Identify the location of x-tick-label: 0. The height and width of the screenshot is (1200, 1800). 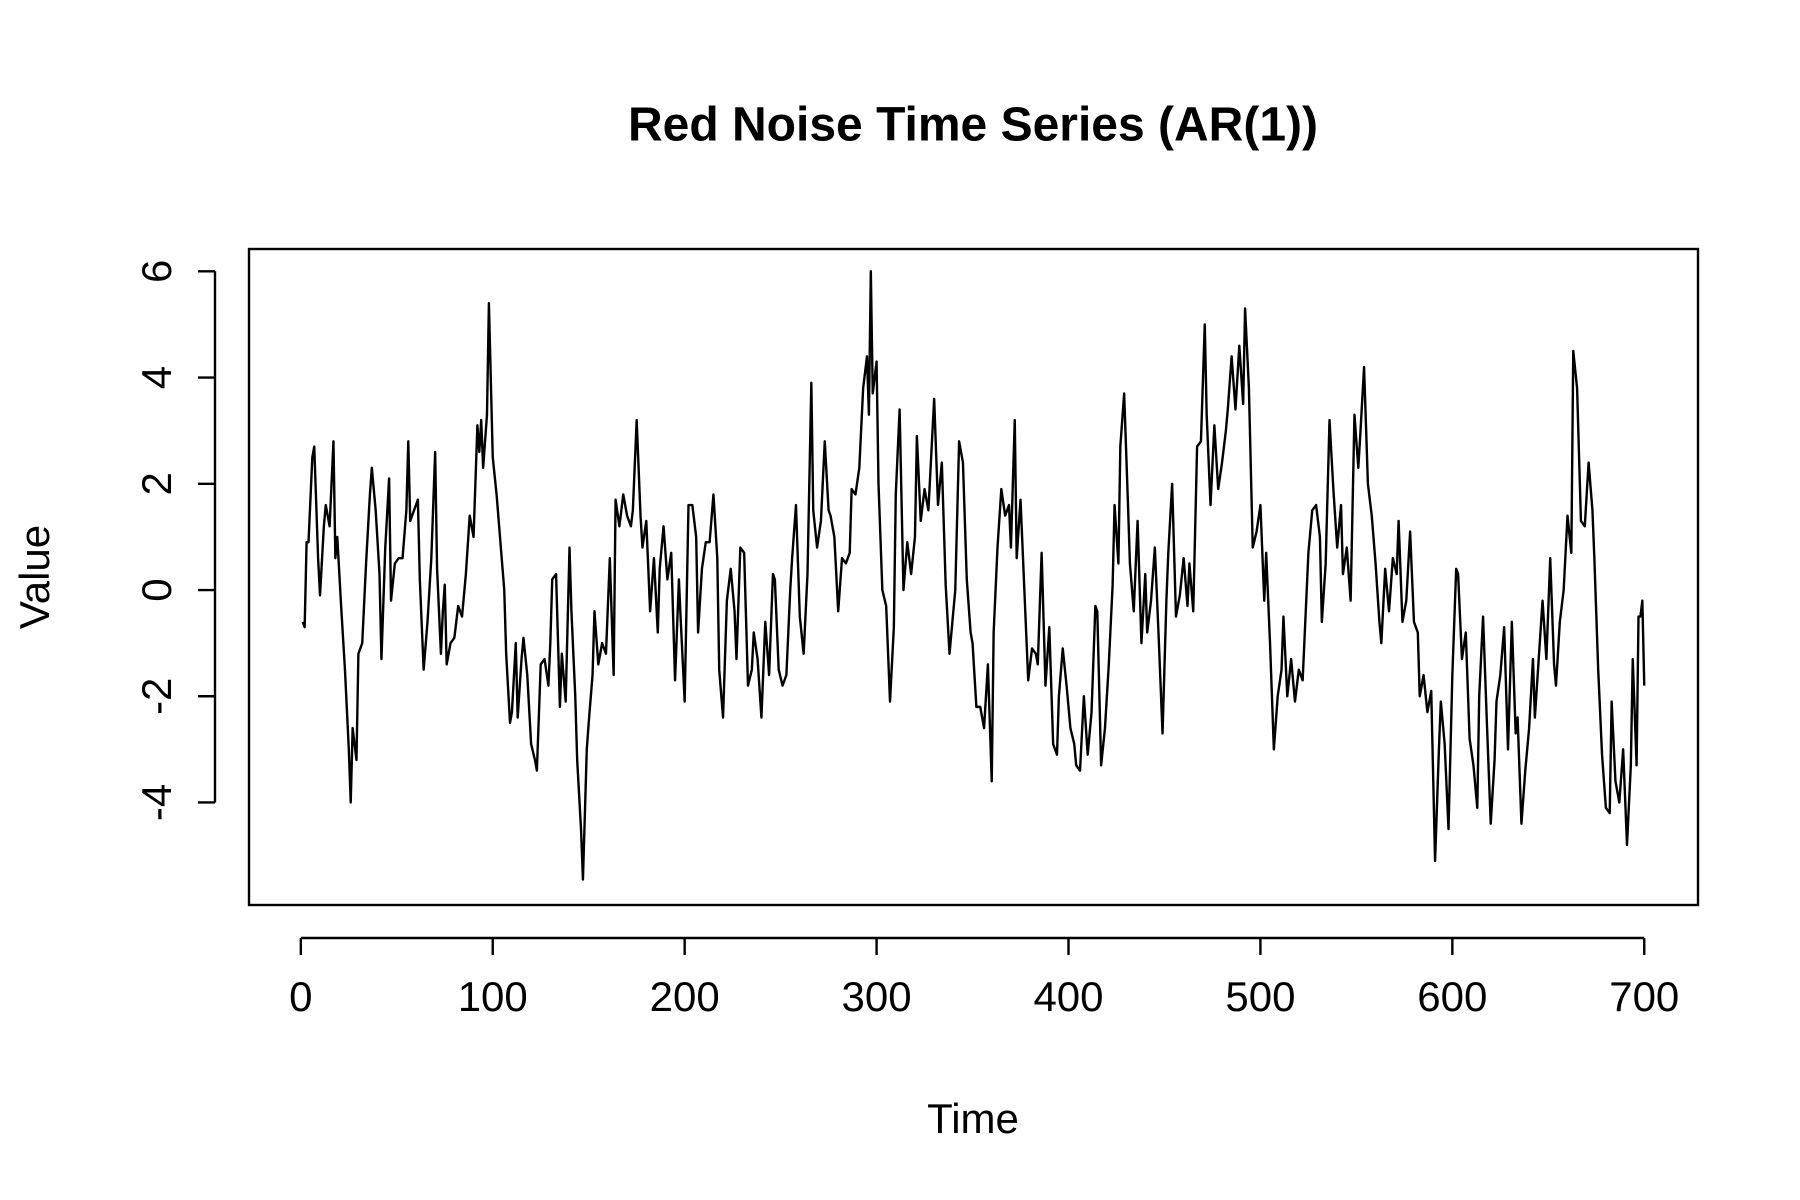
(300, 996).